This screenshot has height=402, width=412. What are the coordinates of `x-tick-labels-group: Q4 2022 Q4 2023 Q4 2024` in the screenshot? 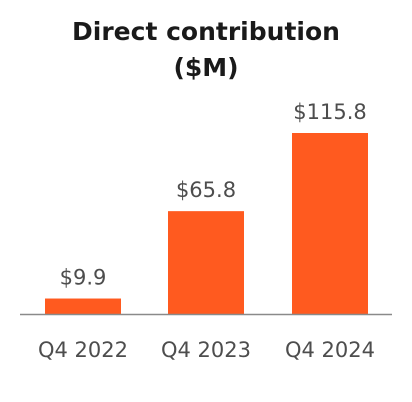 It's located at (206, 350).